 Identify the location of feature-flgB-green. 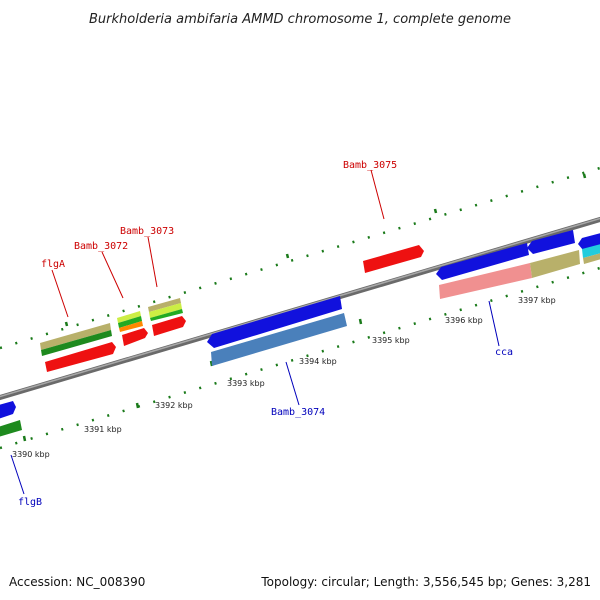
(11, 428).